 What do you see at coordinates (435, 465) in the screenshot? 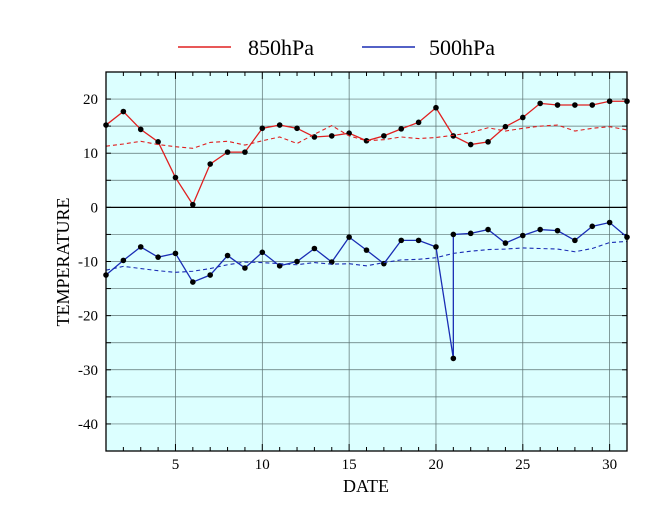
I see `x-tick-label: 20` at bounding box center [435, 465].